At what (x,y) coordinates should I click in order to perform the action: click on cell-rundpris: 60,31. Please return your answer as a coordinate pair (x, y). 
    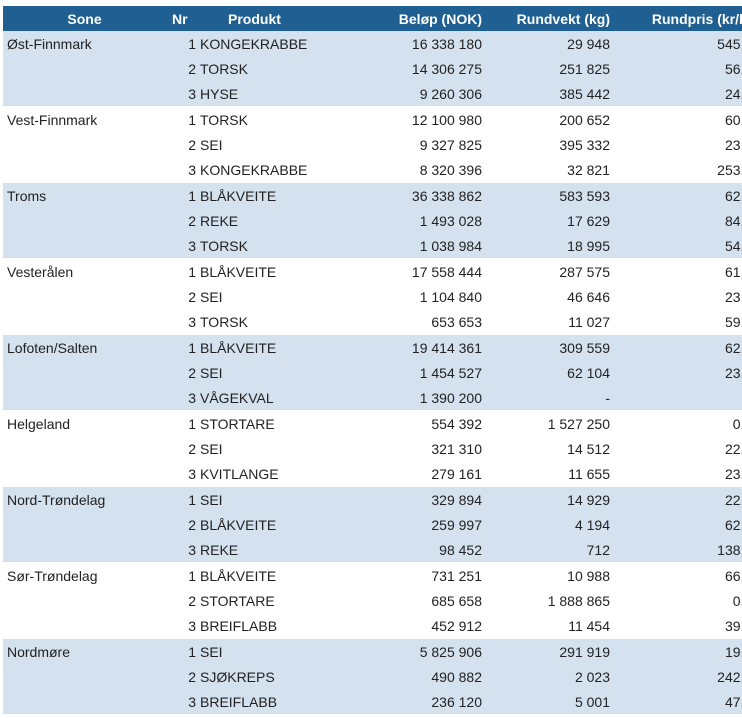
    Looking at the image, I should click on (733, 119).